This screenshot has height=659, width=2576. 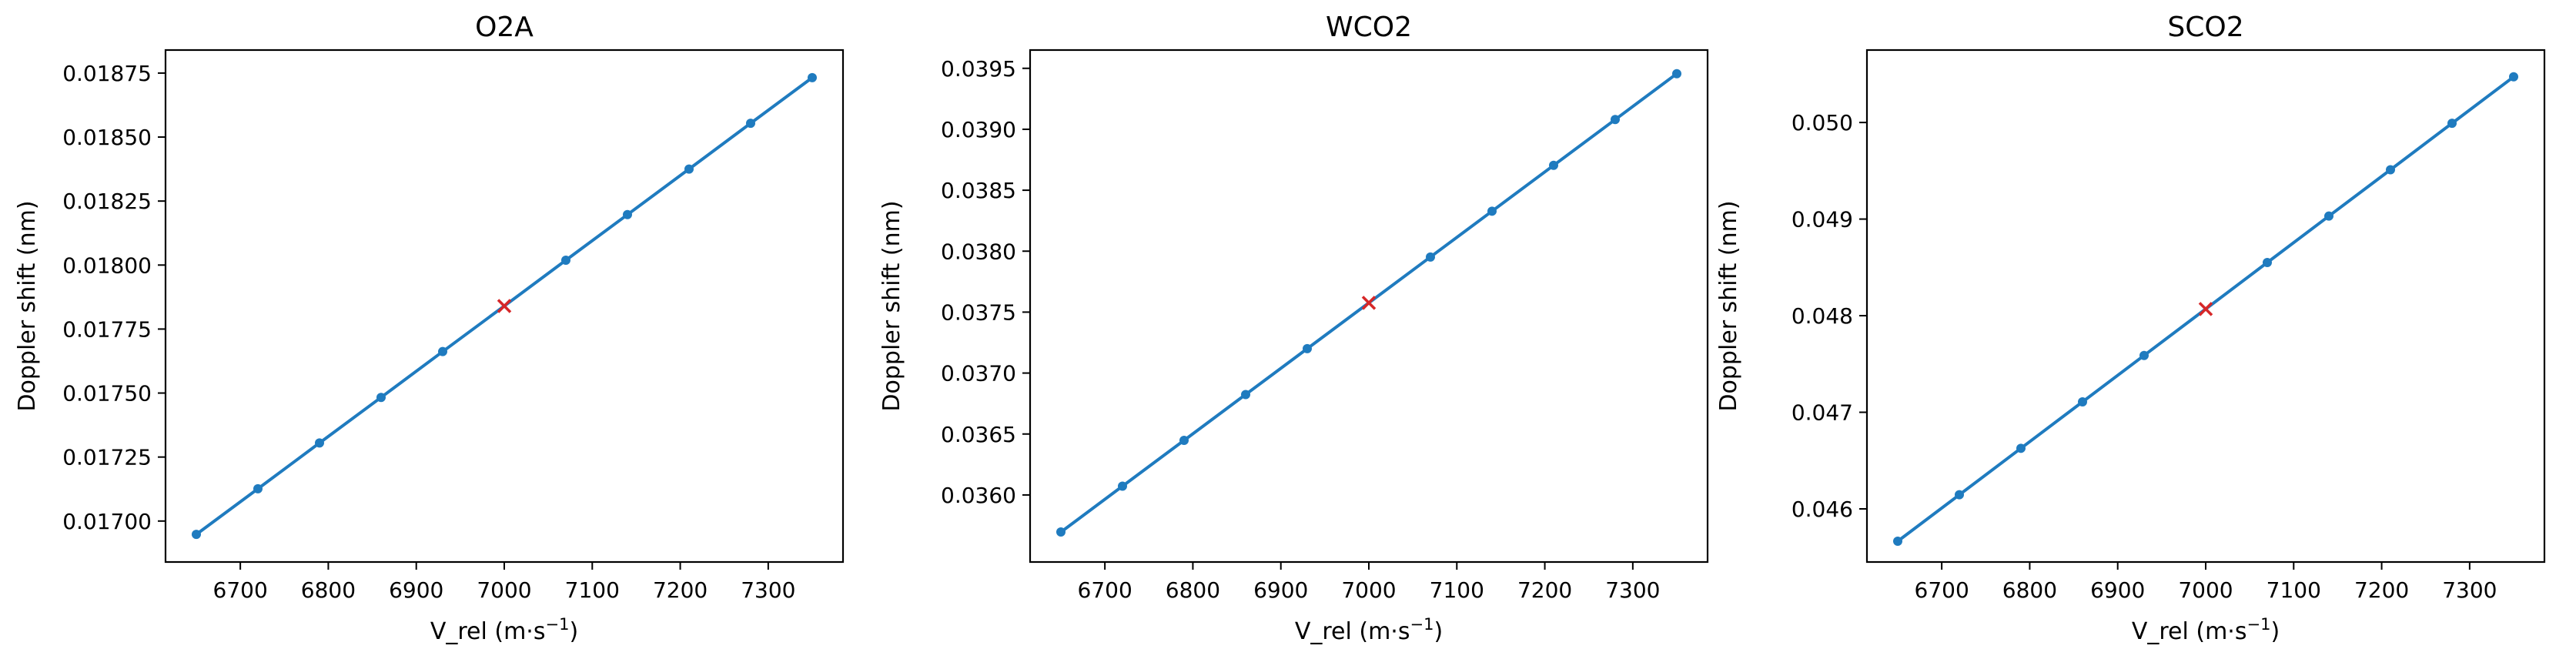 What do you see at coordinates (979, 495) in the screenshot?
I see `y-tick-label: 0.0360` at bounding box center [979, 495].